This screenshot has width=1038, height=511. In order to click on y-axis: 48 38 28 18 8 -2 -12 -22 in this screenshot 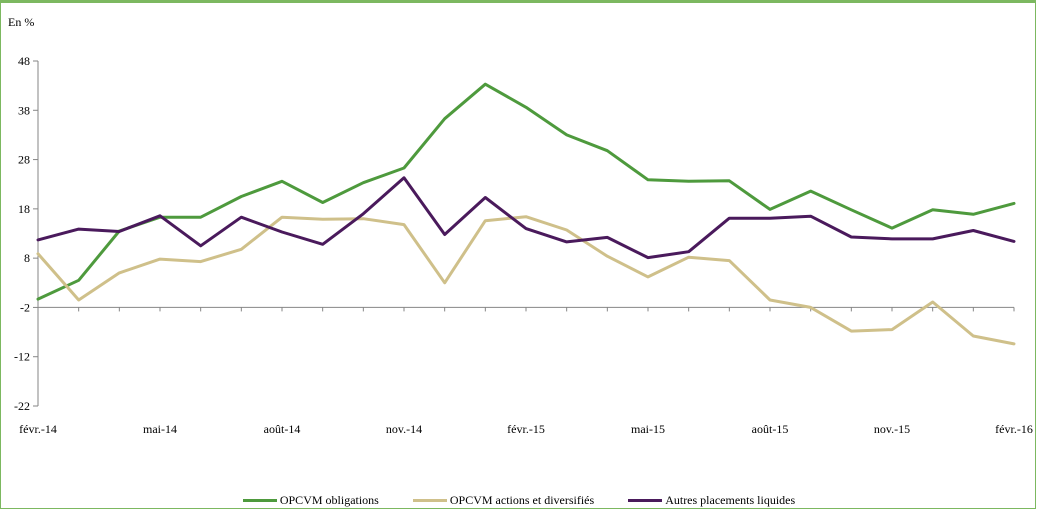, I will do `click(26, 233)`.